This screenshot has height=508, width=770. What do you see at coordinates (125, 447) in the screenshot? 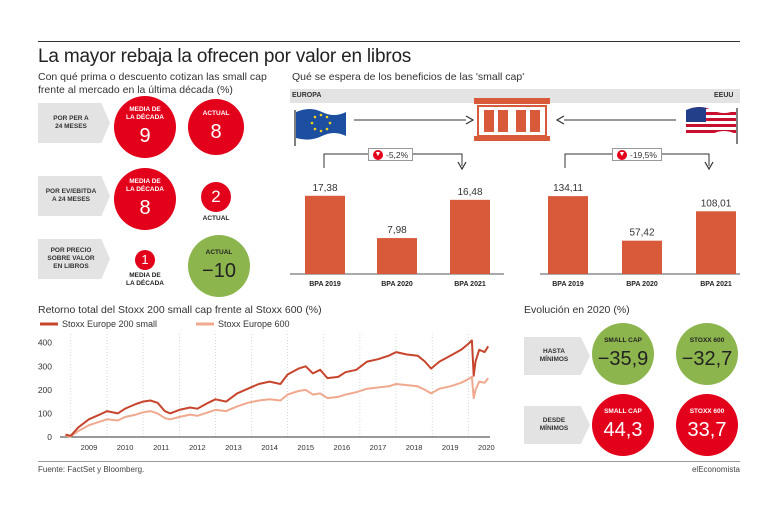
I see `x-tick-label: 2010` at bounding box center [125, 447].